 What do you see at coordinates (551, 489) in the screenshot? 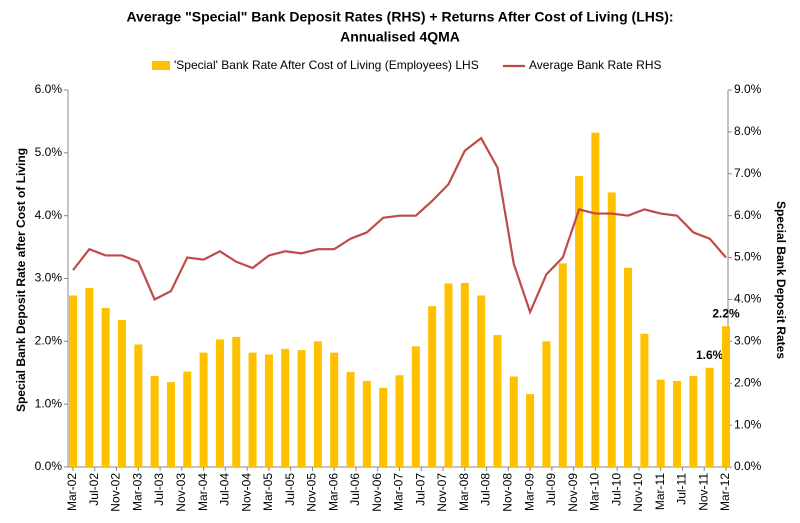
I see `x-tick-label: Jul-09` at bounding box center [551, 489].